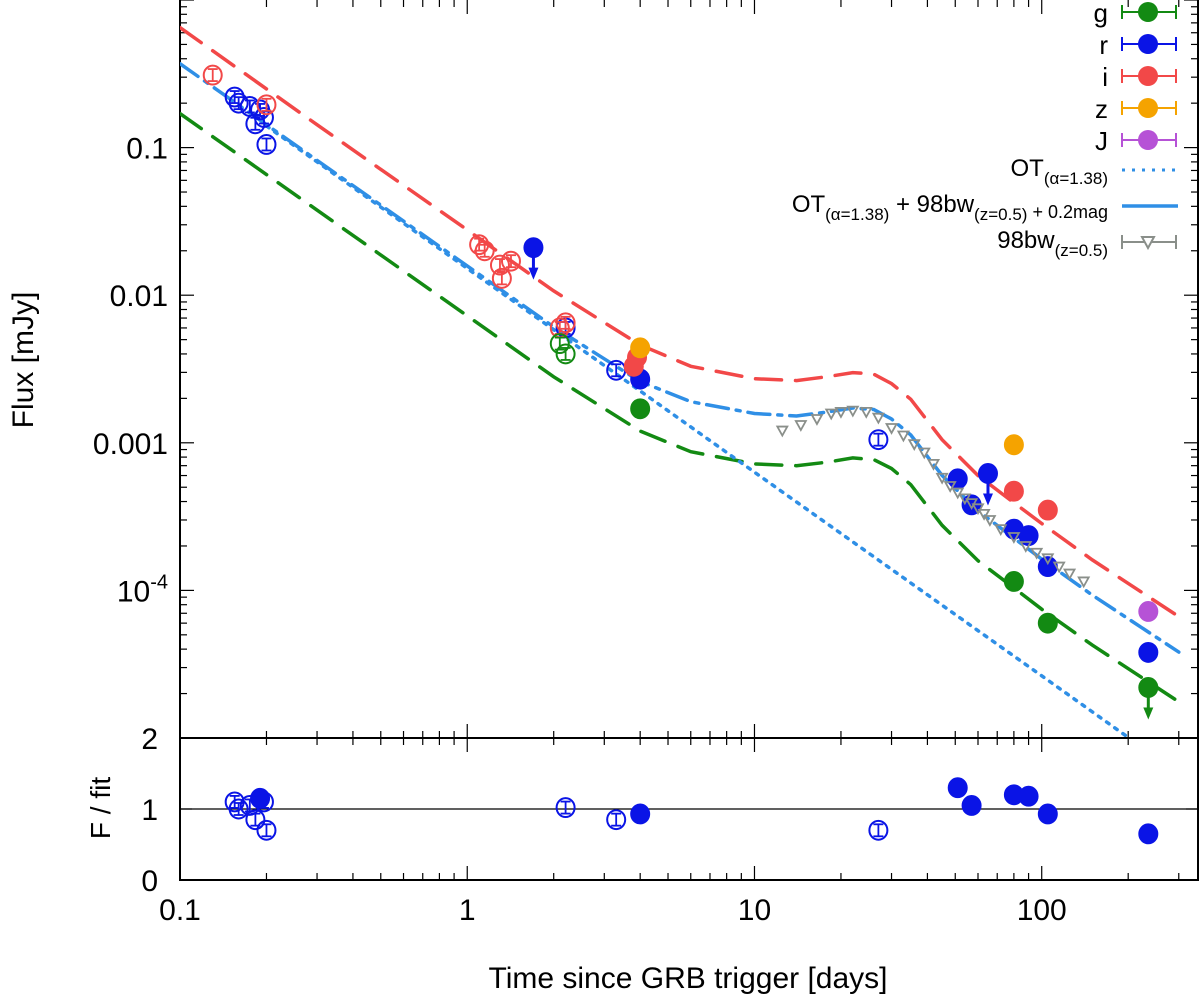  What do you see at coordinates (1101, 14) in the screenshot?
I see `legend-label: g` at bounding box center [1101, 14].